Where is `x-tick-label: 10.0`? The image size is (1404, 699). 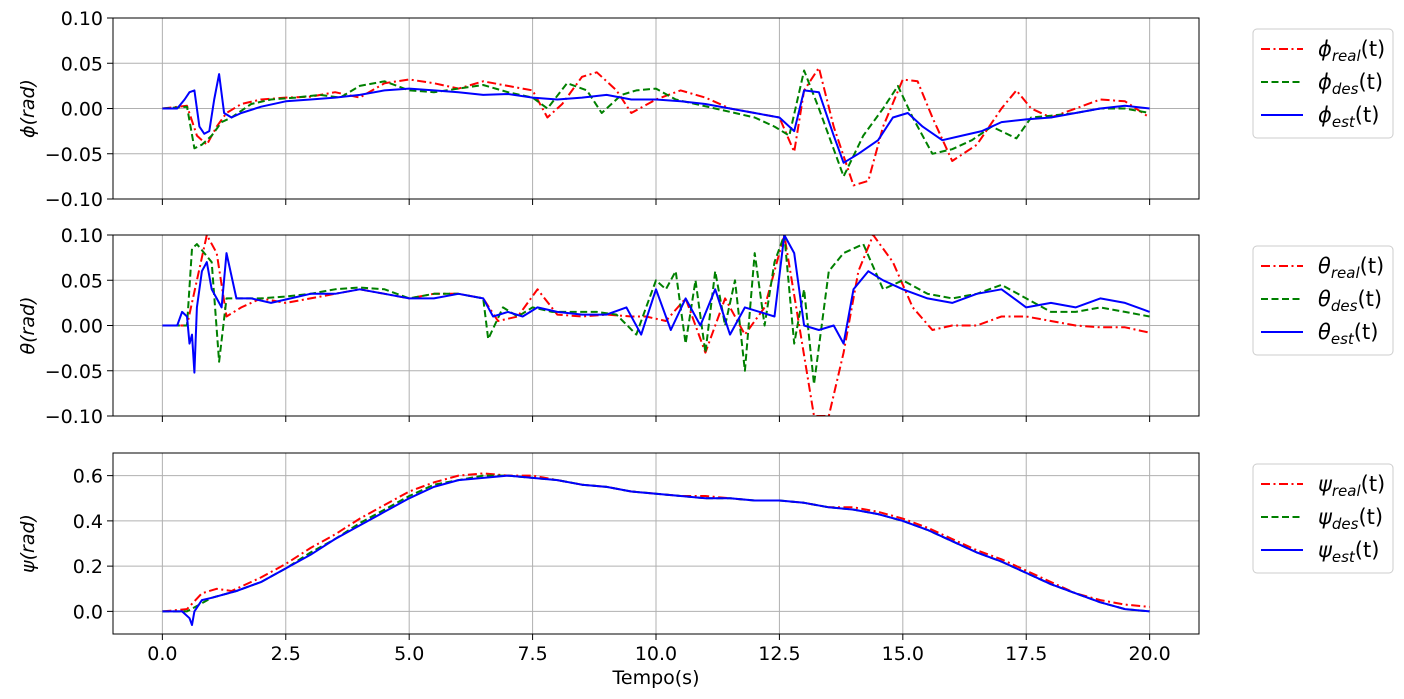 x-tick-label: 10.0 is located at coordinates (656, 654).